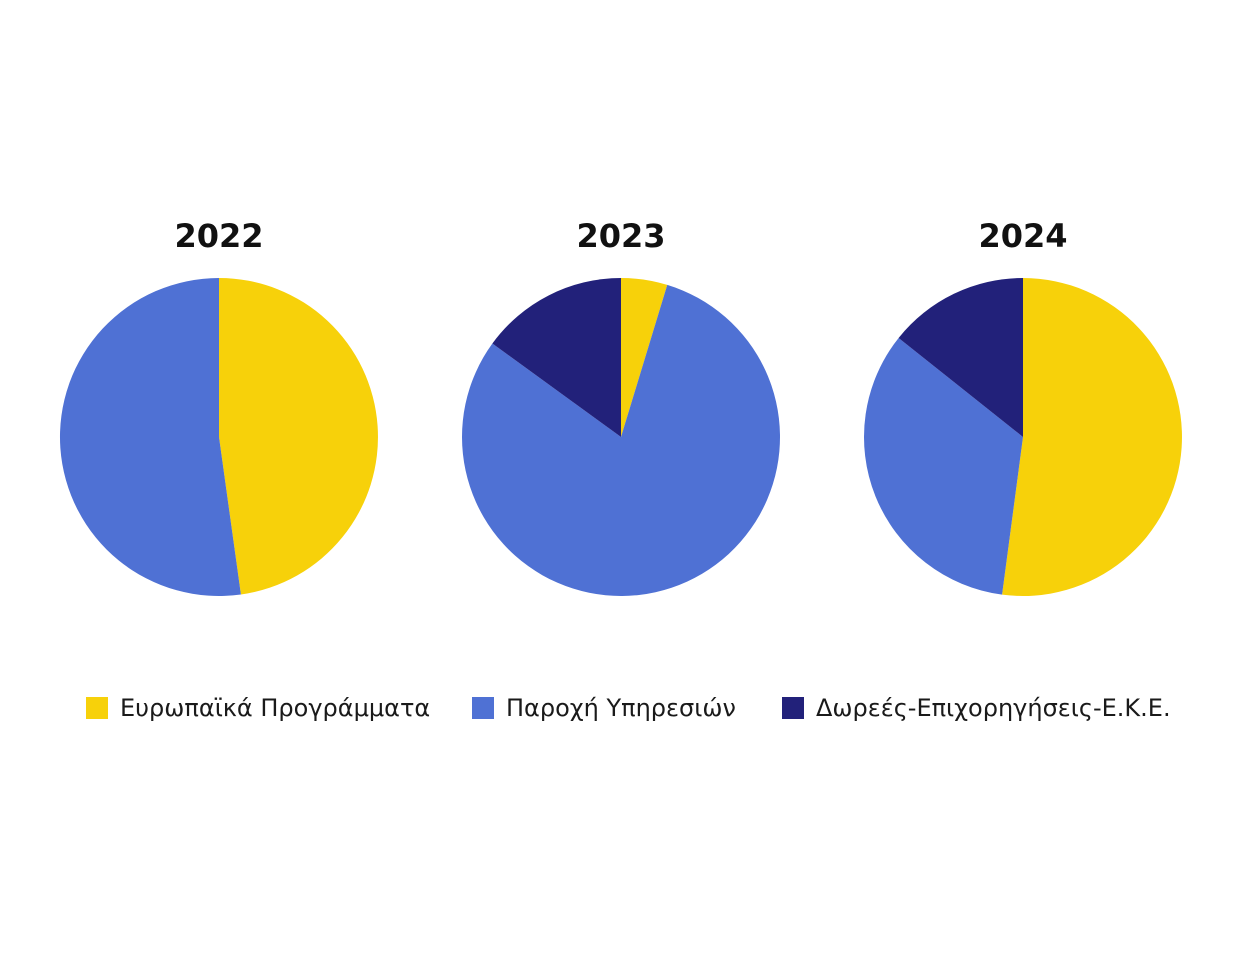 The height and width of the screenshot is (979, 1243). I want to click on legend-swatch-european-programs, so click(97, 708).